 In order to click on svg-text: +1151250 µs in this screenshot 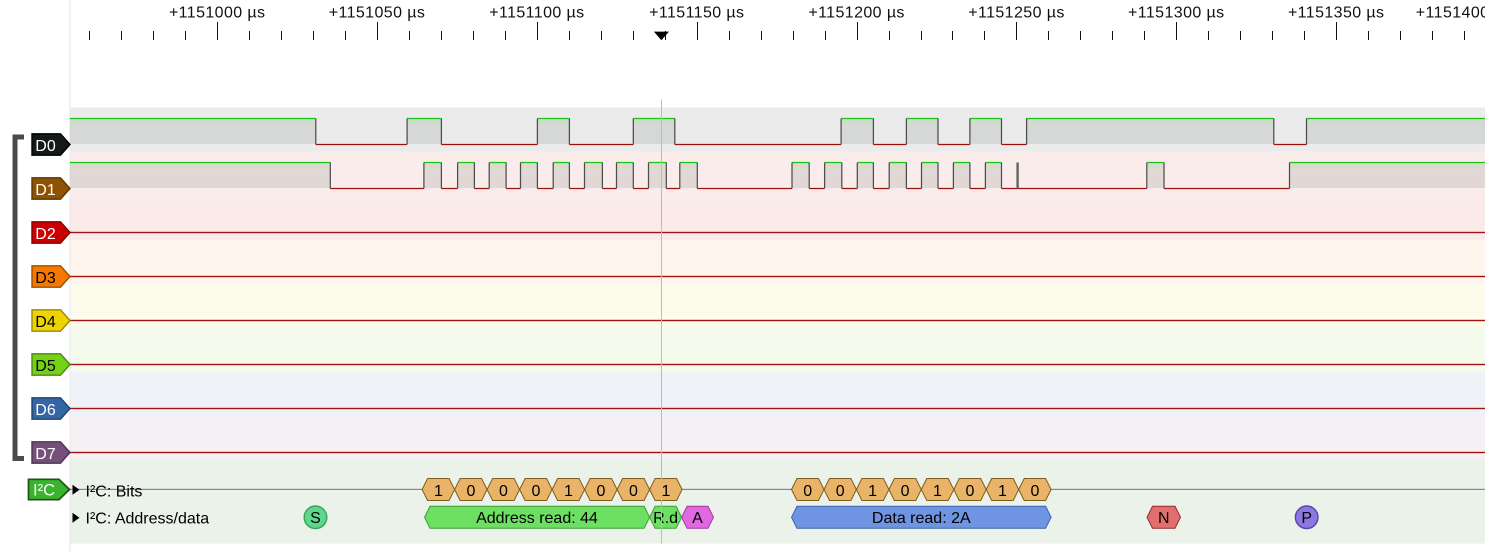, I will do `click(1016, 13)`.